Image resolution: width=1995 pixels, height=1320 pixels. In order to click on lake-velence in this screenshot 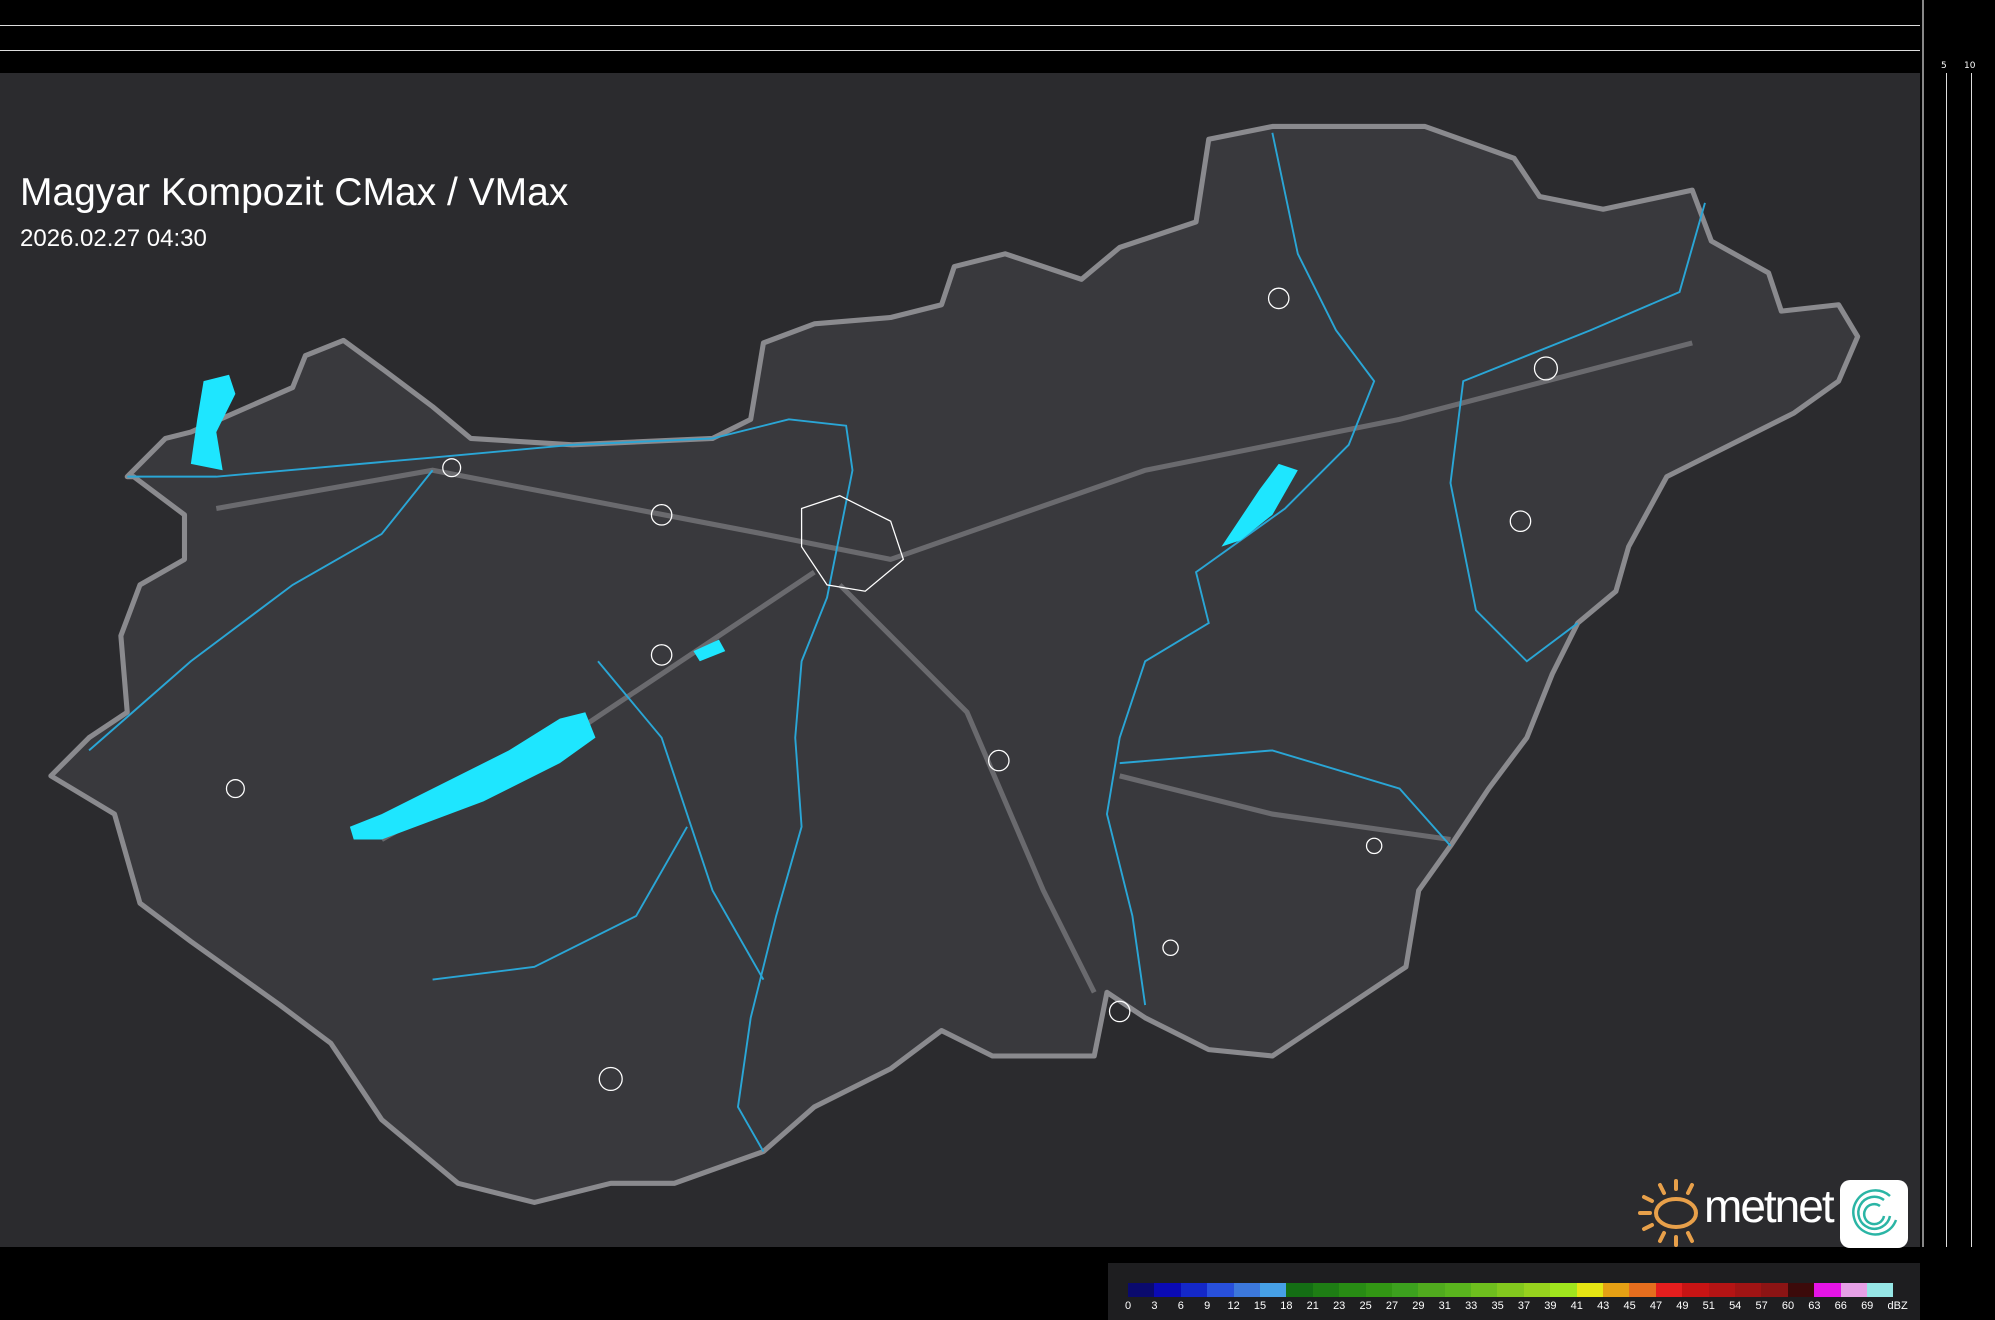, I will do `click(709, 650)`.